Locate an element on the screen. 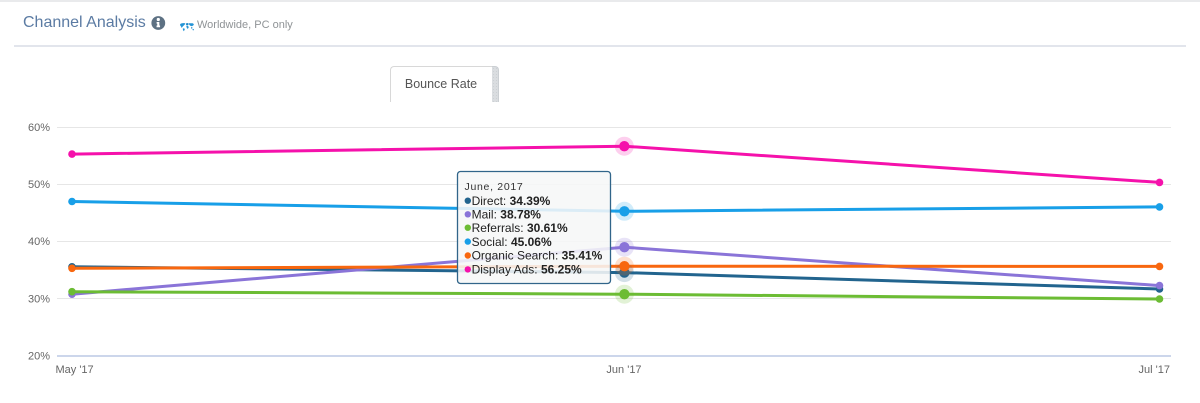 Image resolution: width=1200 pixels, height=403 pixels. svg-text: 60% is located at coordinates (39, 128).